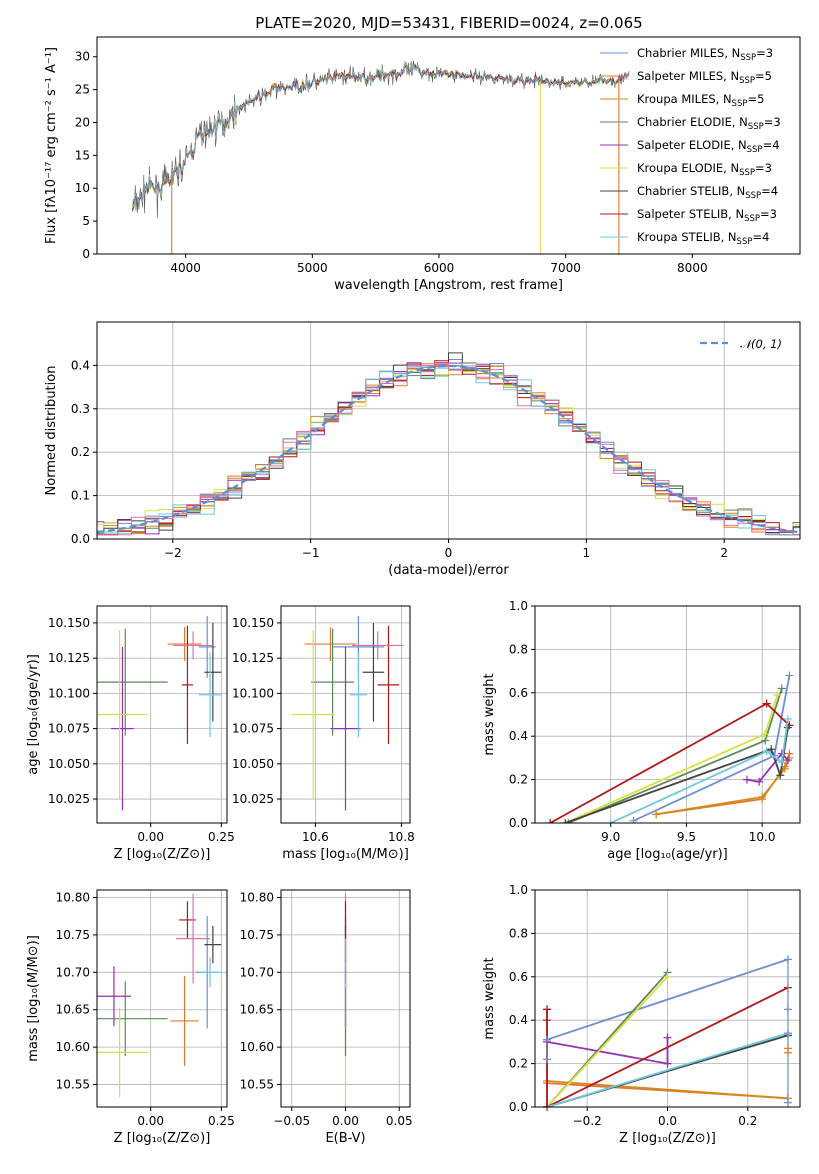 Image resolution: width=819 pixels, height=1174 pixels. What do you see at coordinates (705, 54) in the screenshot?
I see `legend-label: Chabrier MILES, NSSP=3` at bounding box center [705, 54].